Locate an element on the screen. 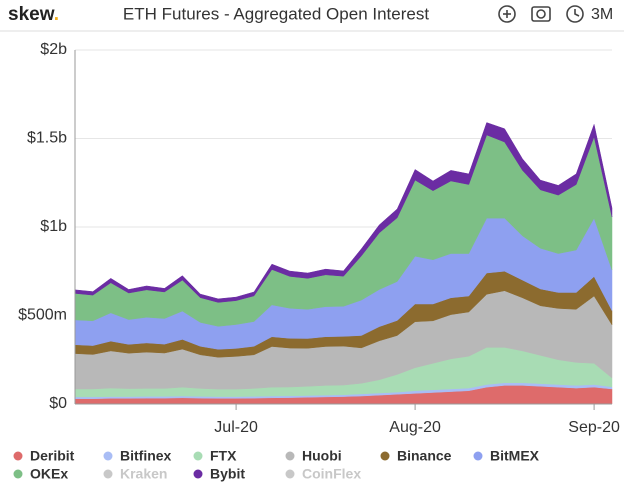  legend-label: CoinFlex is located at coordinates (331, 474).